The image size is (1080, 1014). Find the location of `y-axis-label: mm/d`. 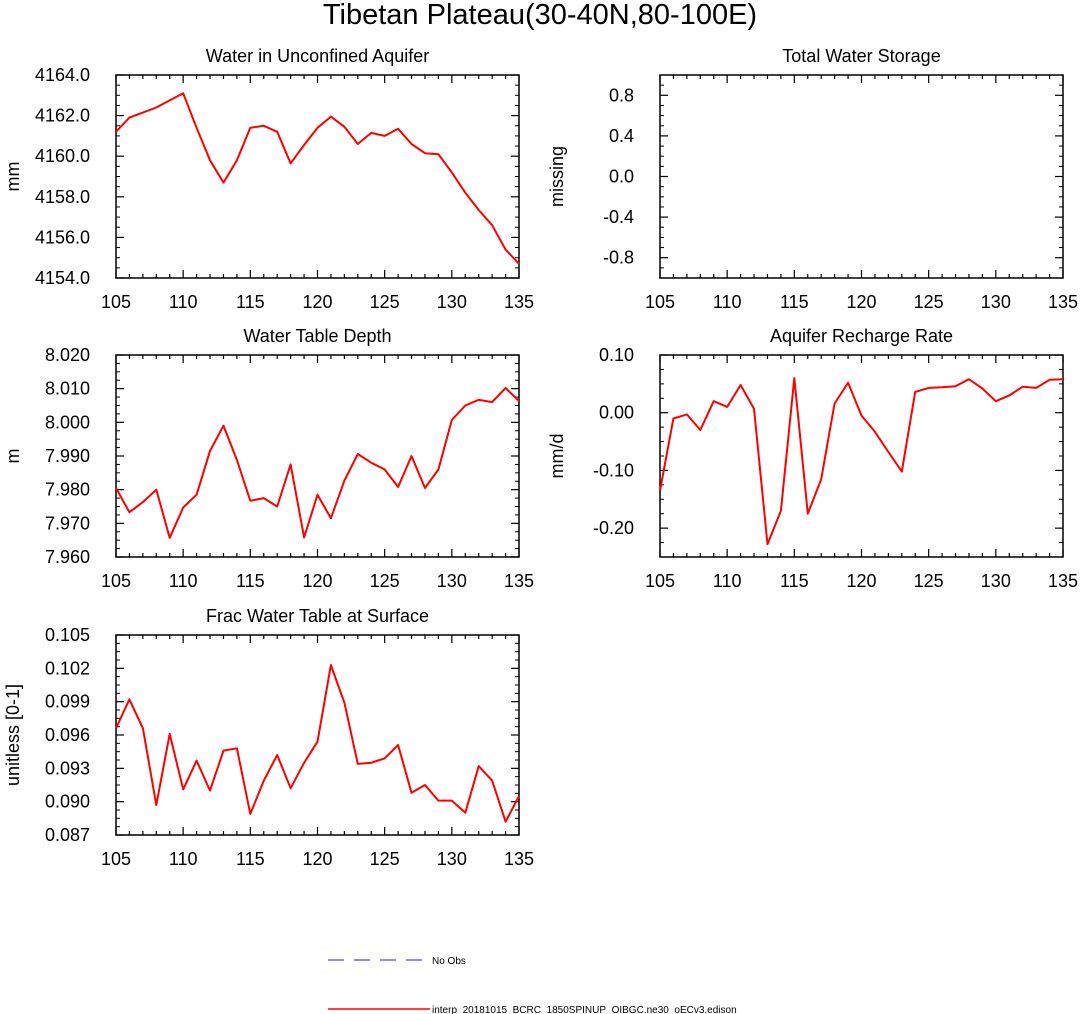

y-axis-label: mm/d is located at coordinates (557, 456).